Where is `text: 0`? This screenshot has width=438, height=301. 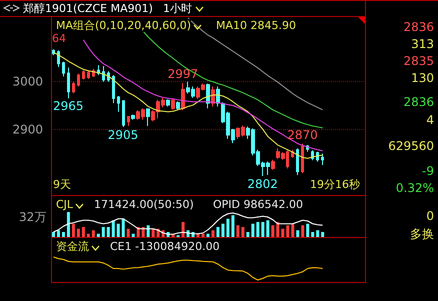
text: 0 is located at coordinates (430, 216).